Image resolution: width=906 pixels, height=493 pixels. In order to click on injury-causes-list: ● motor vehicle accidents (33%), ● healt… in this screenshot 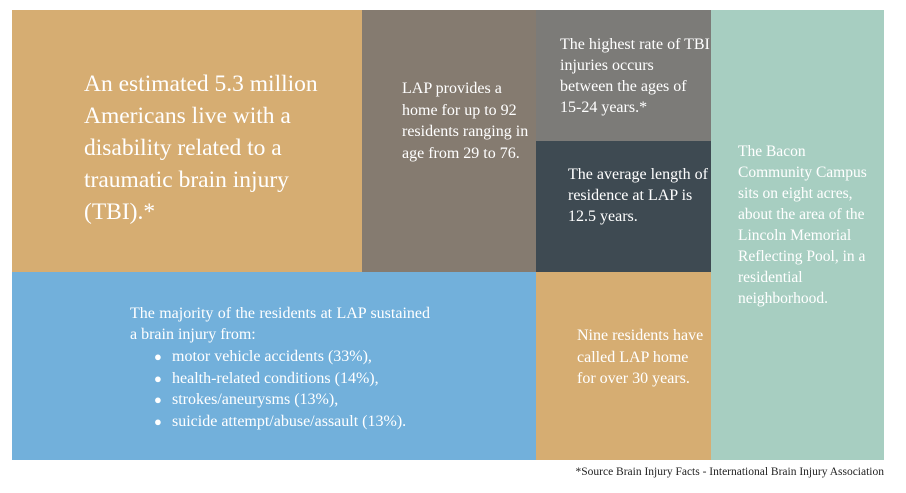, I will do `click(334, 389)`.